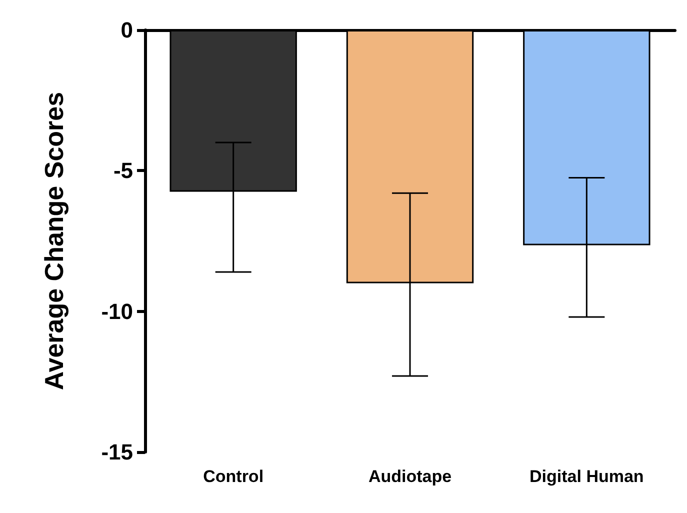  Describe the element at coordinates (233, 476) in the screenshot. I see `x-tick-label: Control` at that location.